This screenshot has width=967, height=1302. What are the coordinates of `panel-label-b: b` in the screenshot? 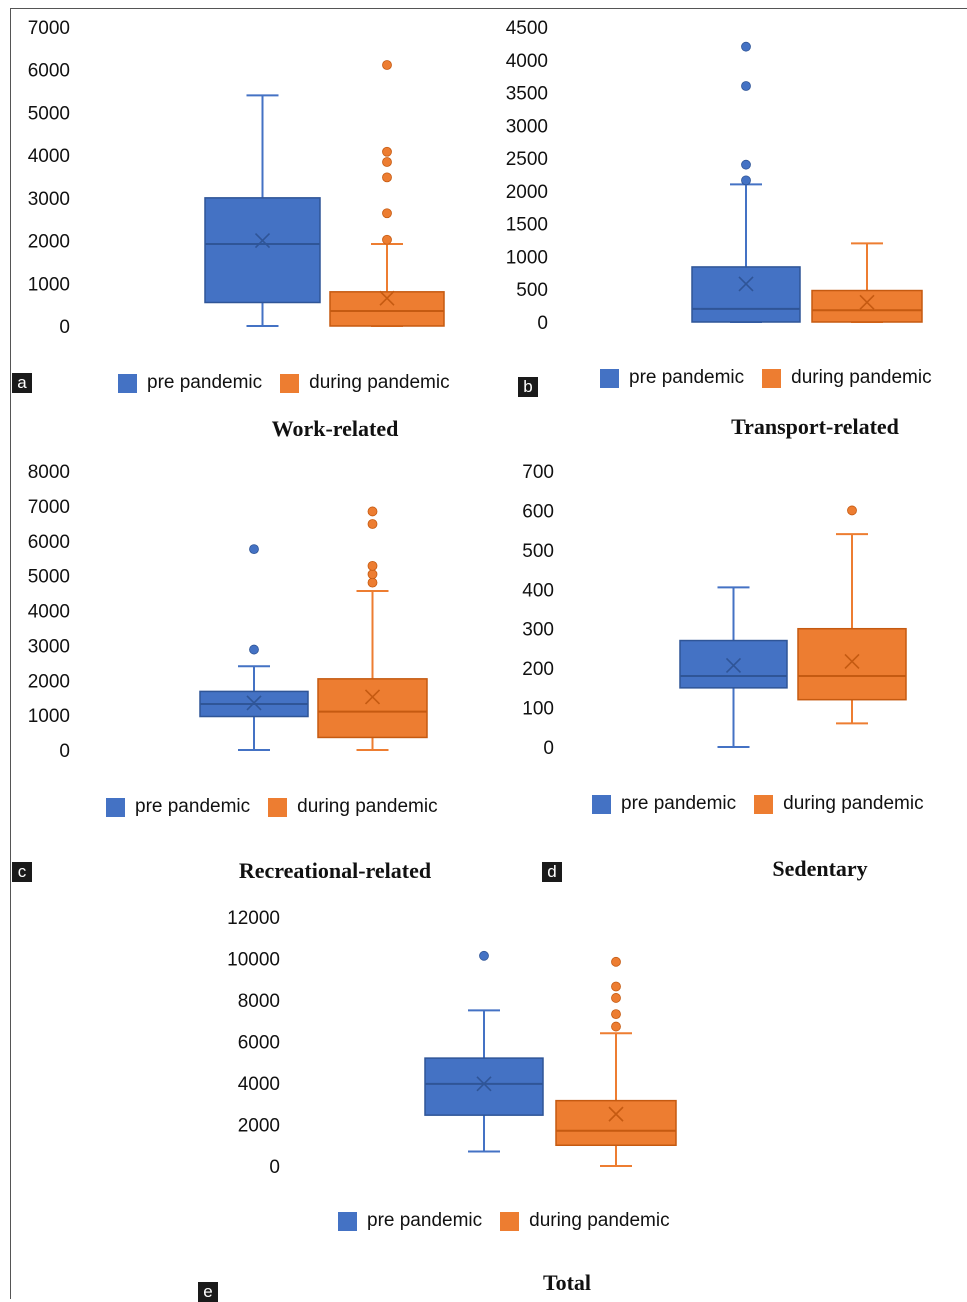 It's located at (528, 387).